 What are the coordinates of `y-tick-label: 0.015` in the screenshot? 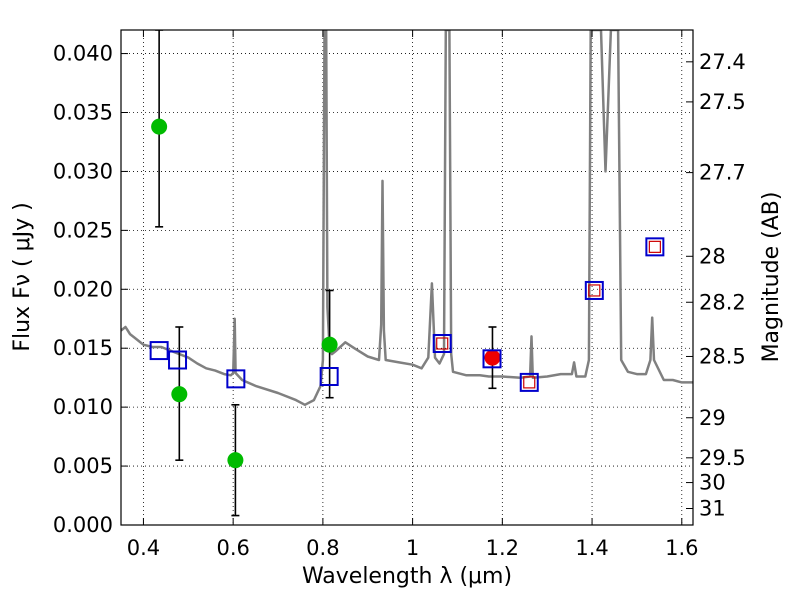 It's located at (83, 348).